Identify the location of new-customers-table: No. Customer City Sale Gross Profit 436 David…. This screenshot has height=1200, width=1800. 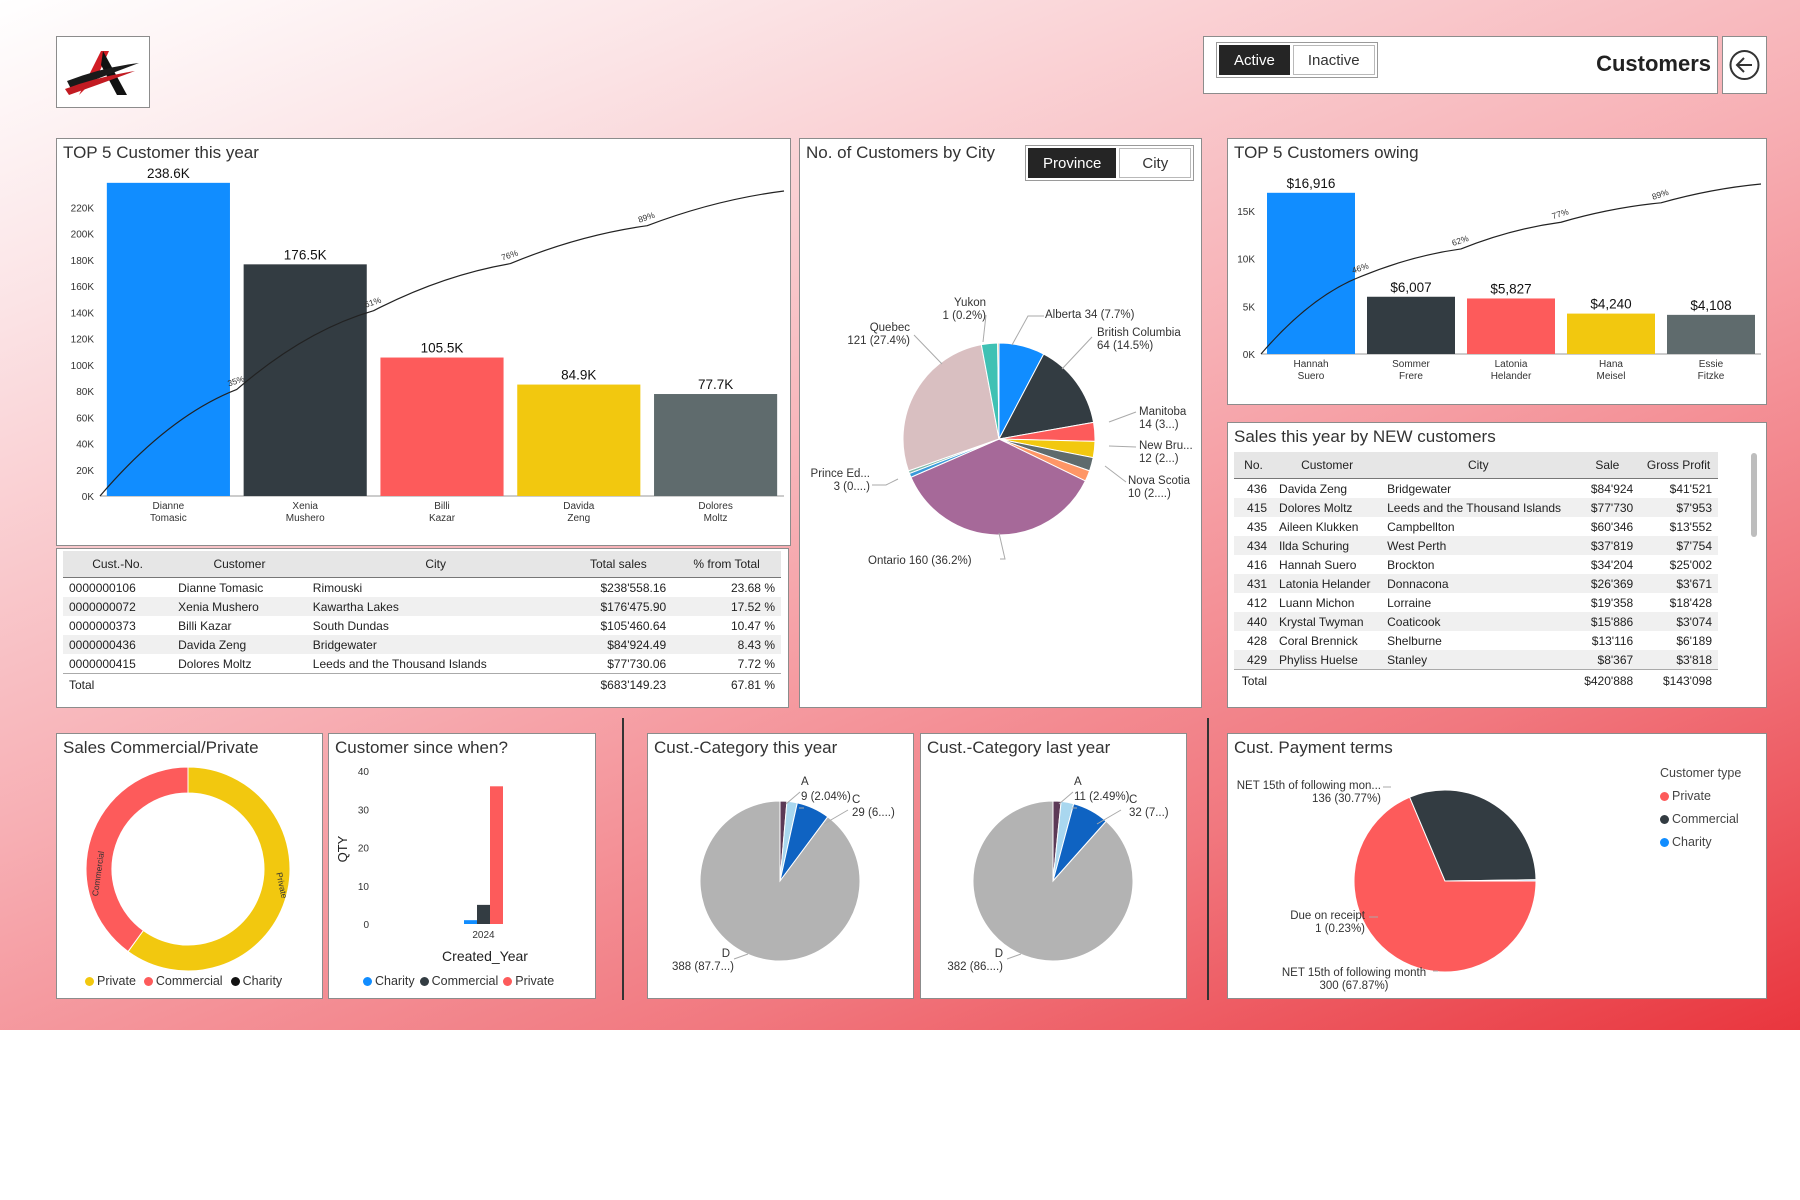
(1476, 572).